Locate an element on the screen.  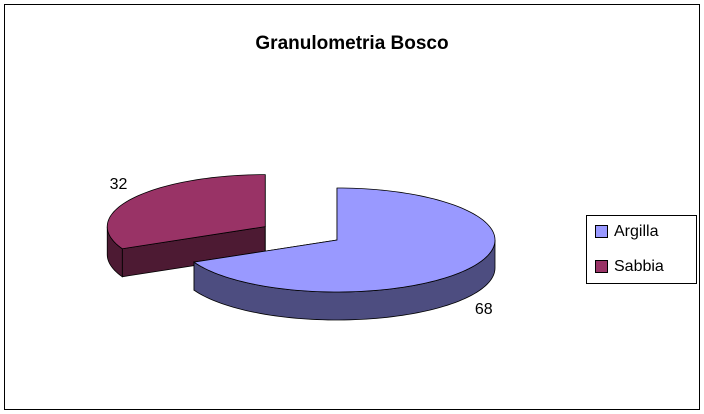
chart-title: Granulometria Bosco is located at coordinates (351, 43).